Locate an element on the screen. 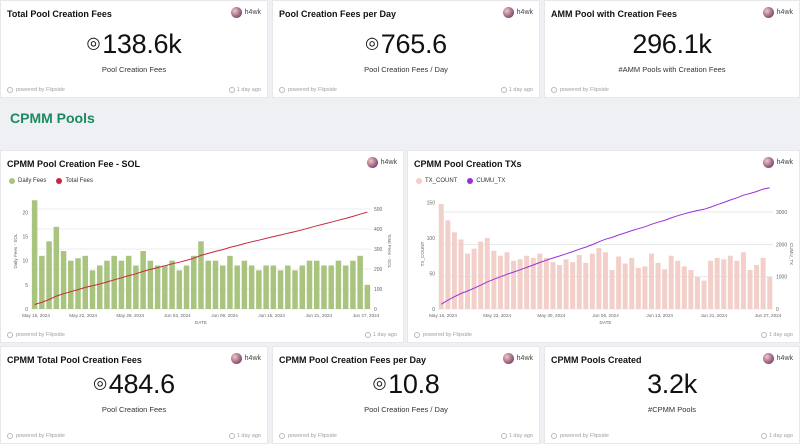  x-tick-label: May 23, 2024 is located at coordinates (497, 315).